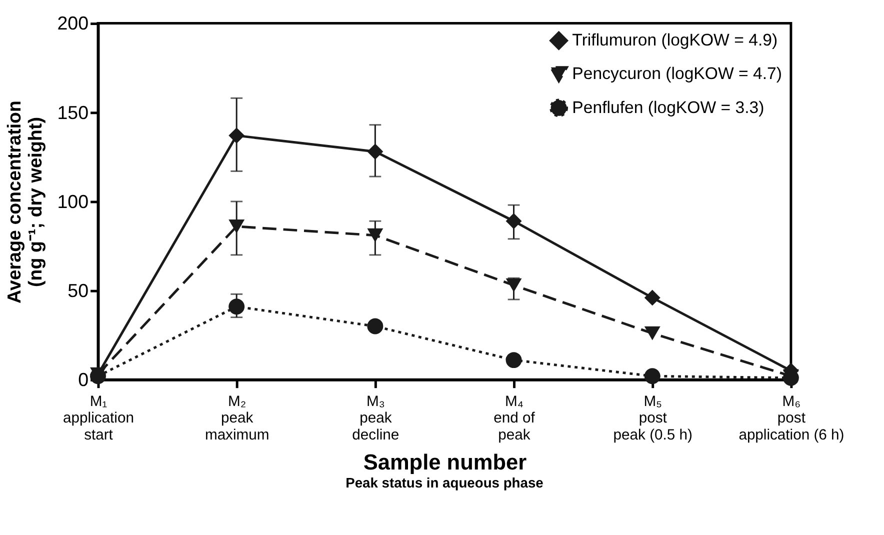  I want to click on text: Peak status in aqueous phase, so click(445, 482).